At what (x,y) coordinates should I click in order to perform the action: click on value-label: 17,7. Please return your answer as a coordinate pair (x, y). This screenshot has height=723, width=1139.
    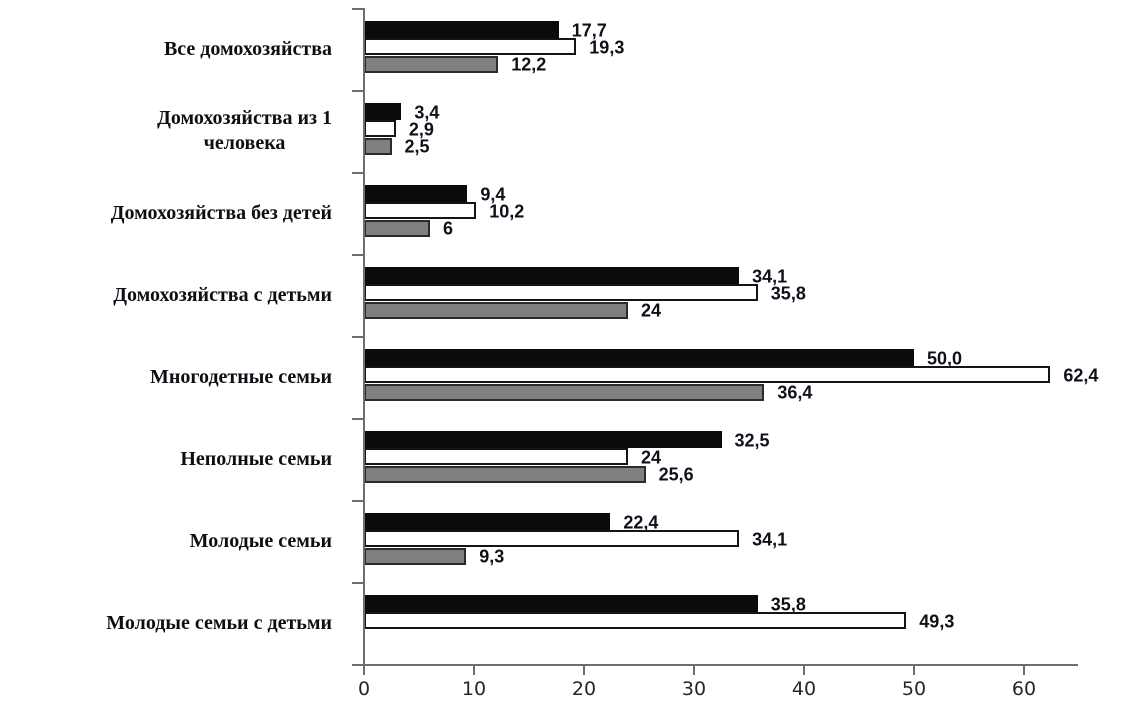
    Looking at the image, I should click on (589, 30).